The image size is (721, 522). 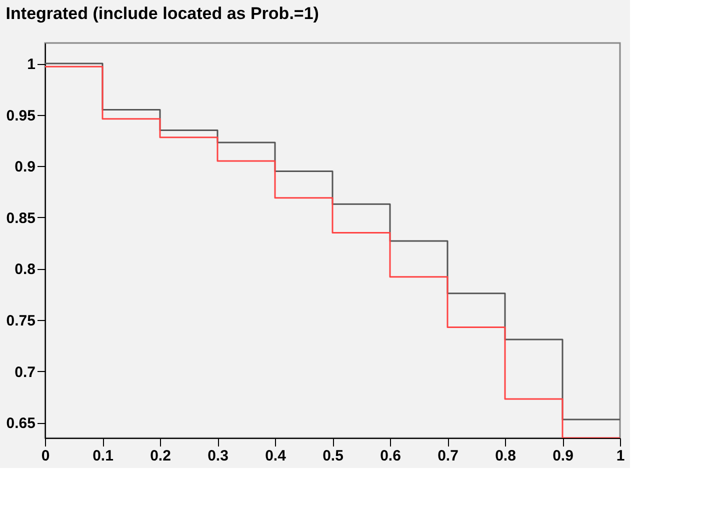 I want to click on x-tick-label: 0.3, so click(x=218, y=456).